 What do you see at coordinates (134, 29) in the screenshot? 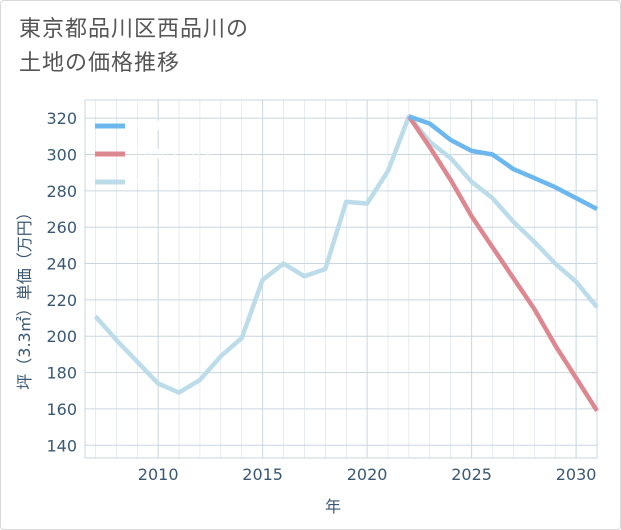
I see `chart-title-line1: 東京都品川区西品川の` at bounding box center [134, 29].